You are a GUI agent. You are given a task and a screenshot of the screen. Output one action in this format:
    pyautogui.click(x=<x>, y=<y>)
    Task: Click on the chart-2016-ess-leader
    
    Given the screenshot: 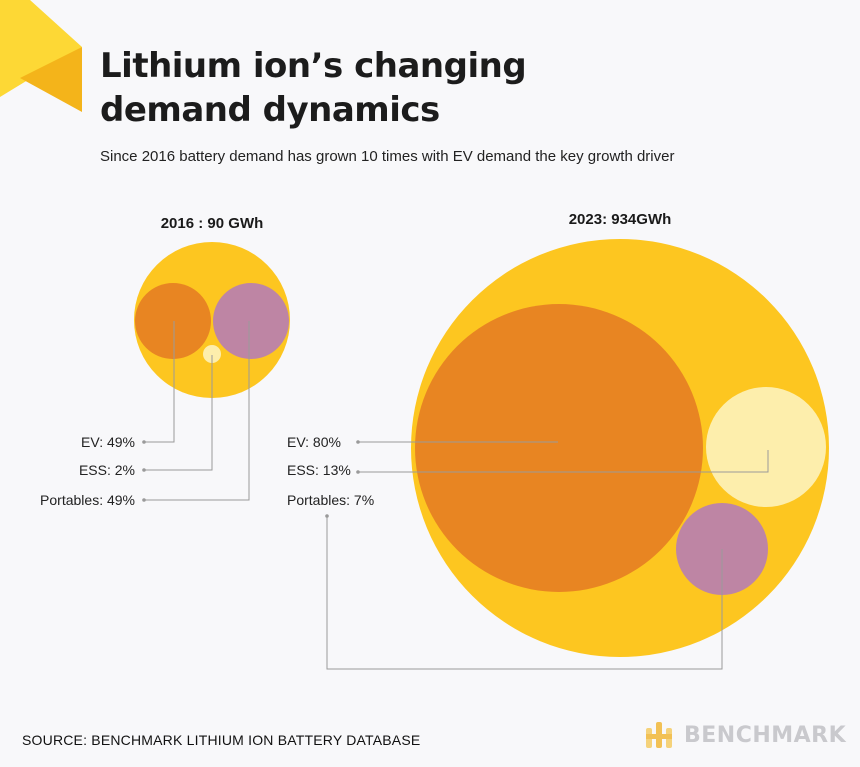 What is the action you would take?
    pyautogui.click(x=178, y=413)
    